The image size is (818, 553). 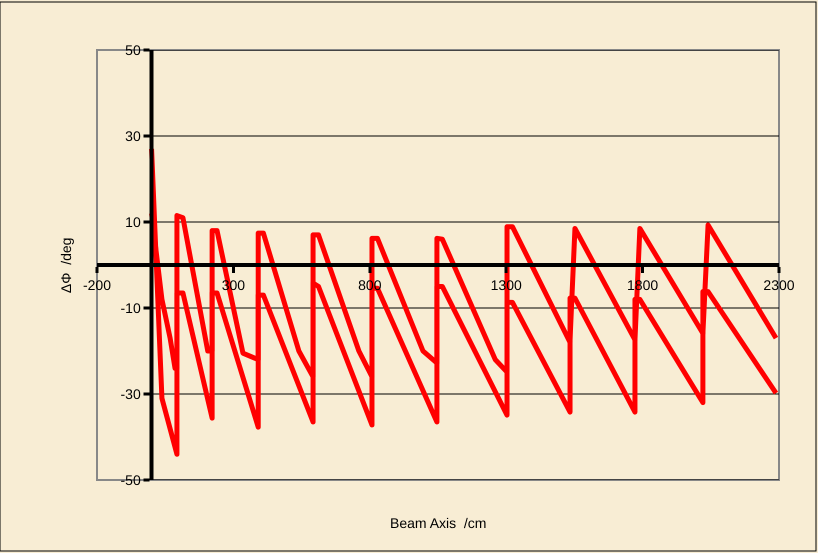 What do you see at coordinates (130, 480) in the screenshot?
I see `y-tick-label: -50` at bounding box center [130, 480].